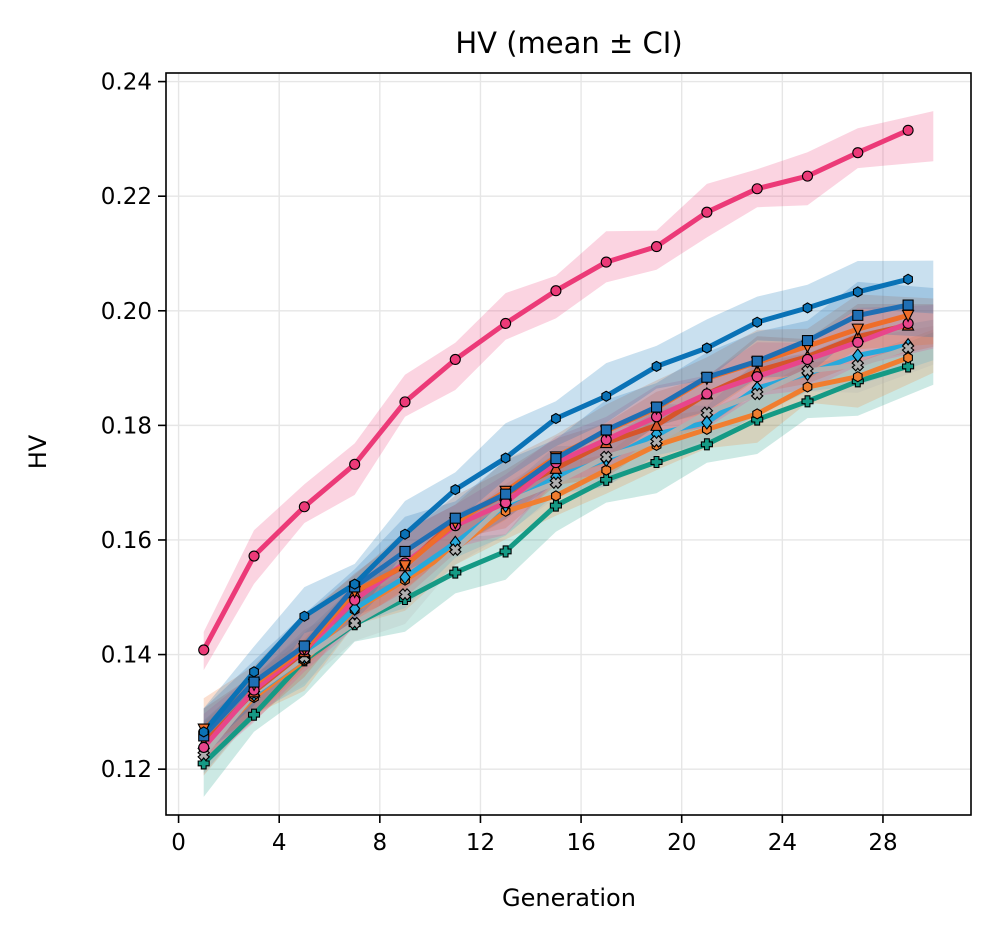 This screenshot has height=939, width=995. What do you see at coordinates (178, 843) in the screenshot?
I see `x-tick-label: 0` at bounding box center [178, 843].